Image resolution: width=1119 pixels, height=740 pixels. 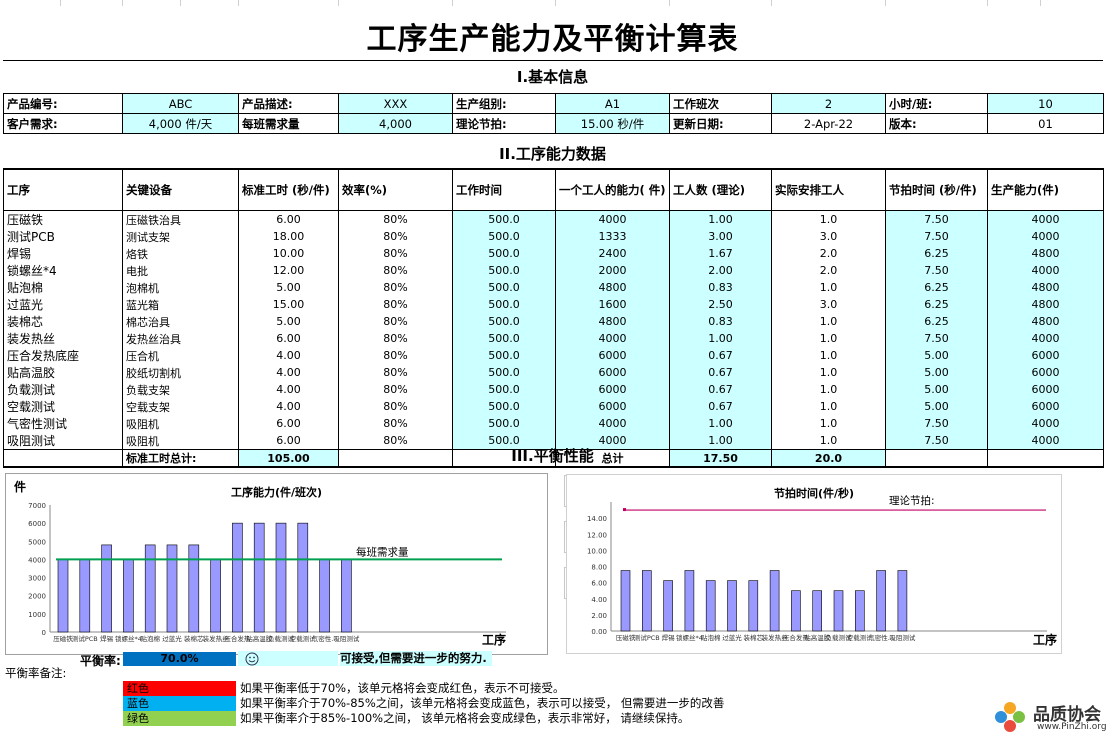 What do you see at coordinates (63, 219) in the screenshot?
I see `table-cell: 压磁铁` at bounding box center [63, 219].